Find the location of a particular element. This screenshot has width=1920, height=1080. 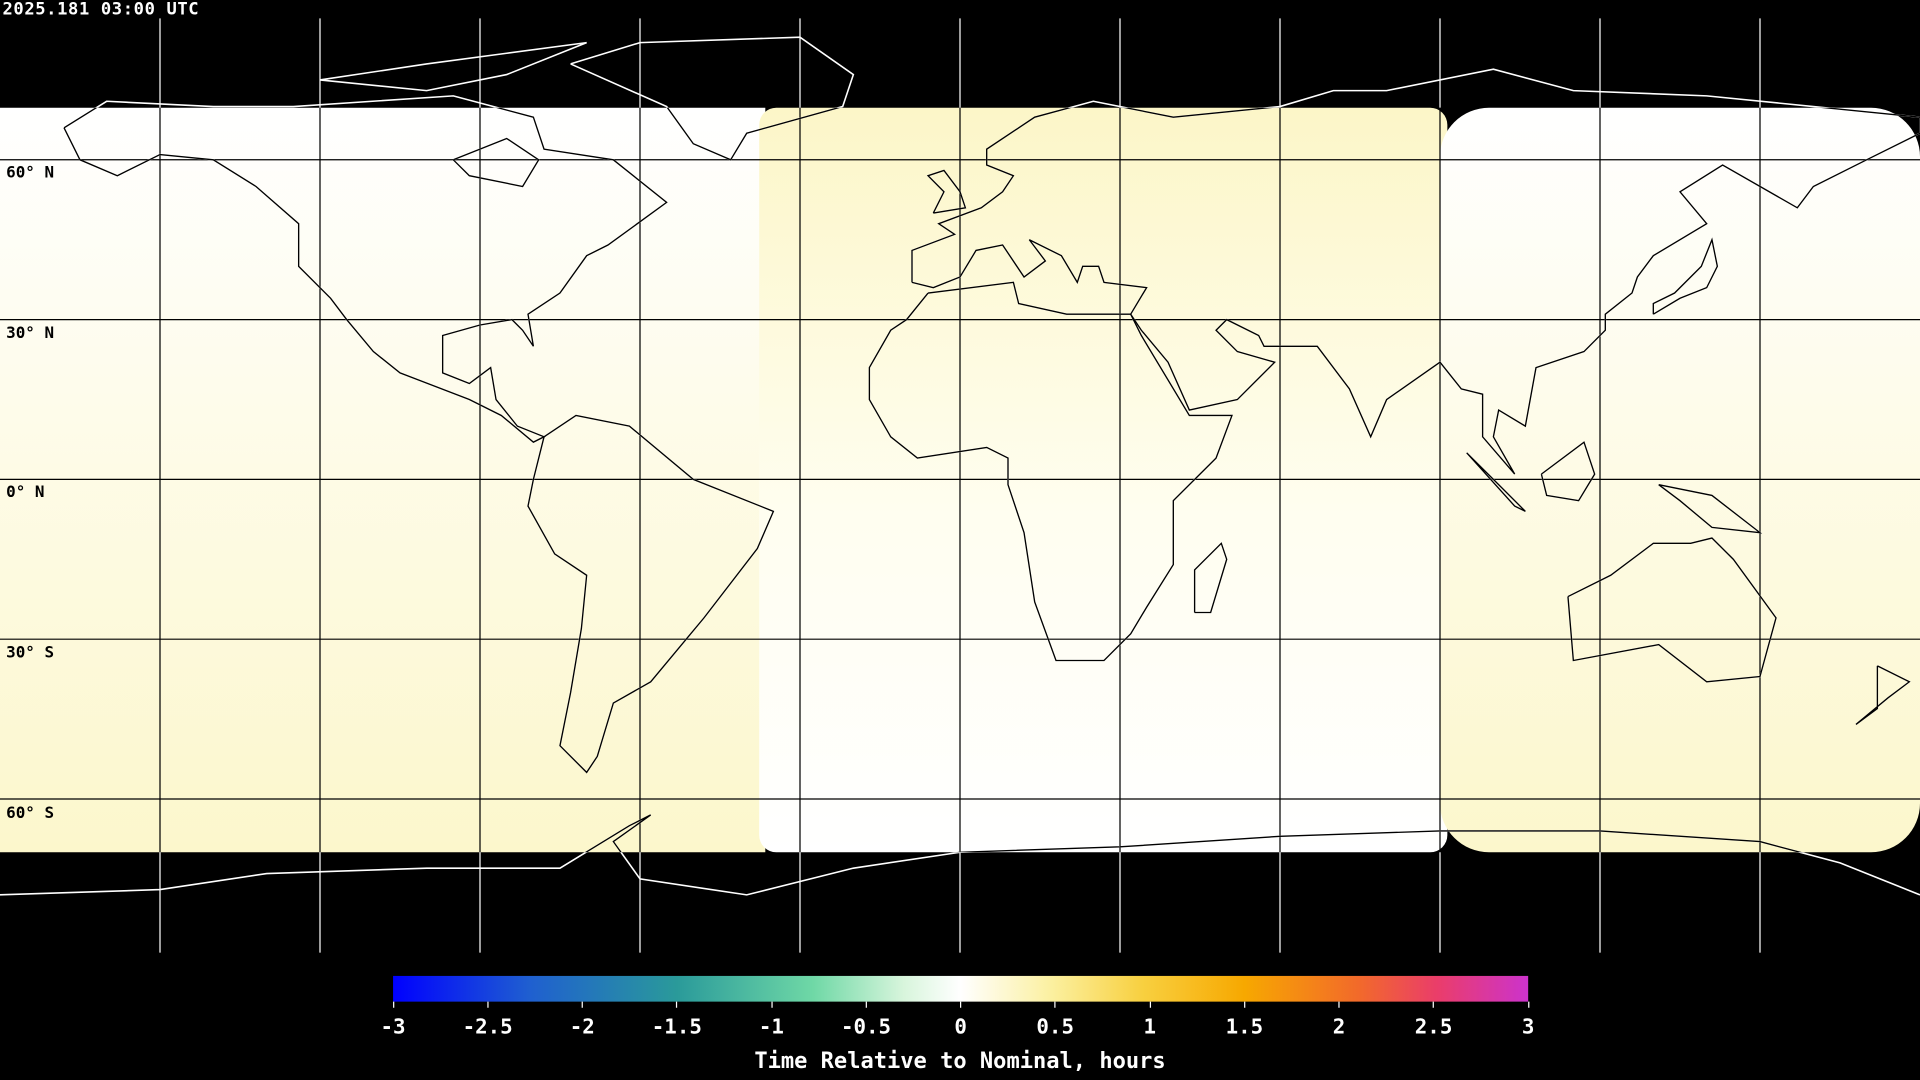

colorbar-tick-label: -1 is located at coordinates (771, 1027).